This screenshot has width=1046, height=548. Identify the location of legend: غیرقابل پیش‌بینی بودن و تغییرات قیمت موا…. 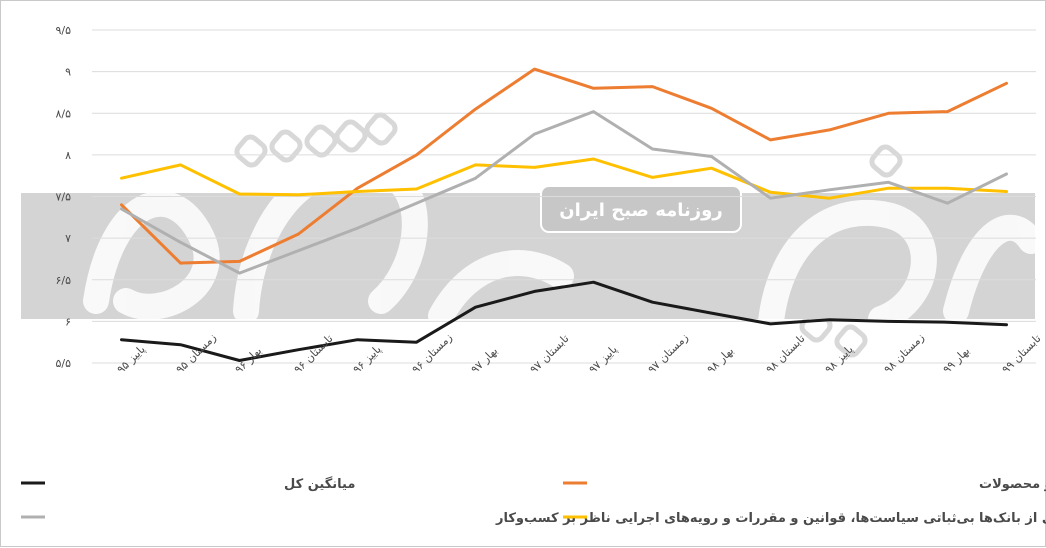
(533, 501).